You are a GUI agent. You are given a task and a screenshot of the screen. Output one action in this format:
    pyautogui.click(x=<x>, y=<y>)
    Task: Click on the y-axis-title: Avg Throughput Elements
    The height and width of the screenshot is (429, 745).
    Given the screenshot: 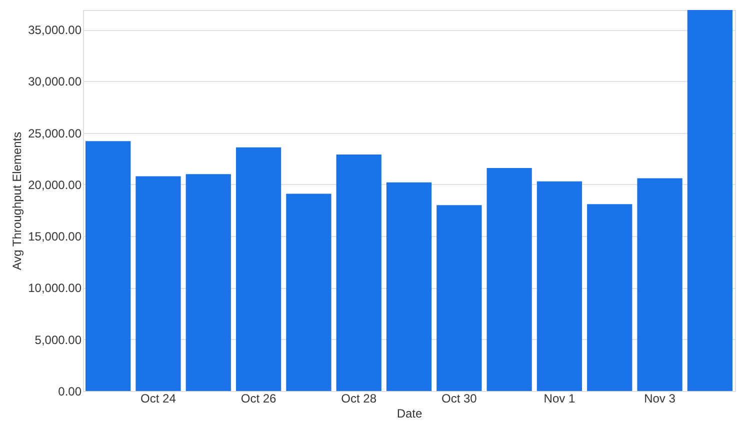 What is the action you would take?
    pyautogui.click(x=17, y=201)
    